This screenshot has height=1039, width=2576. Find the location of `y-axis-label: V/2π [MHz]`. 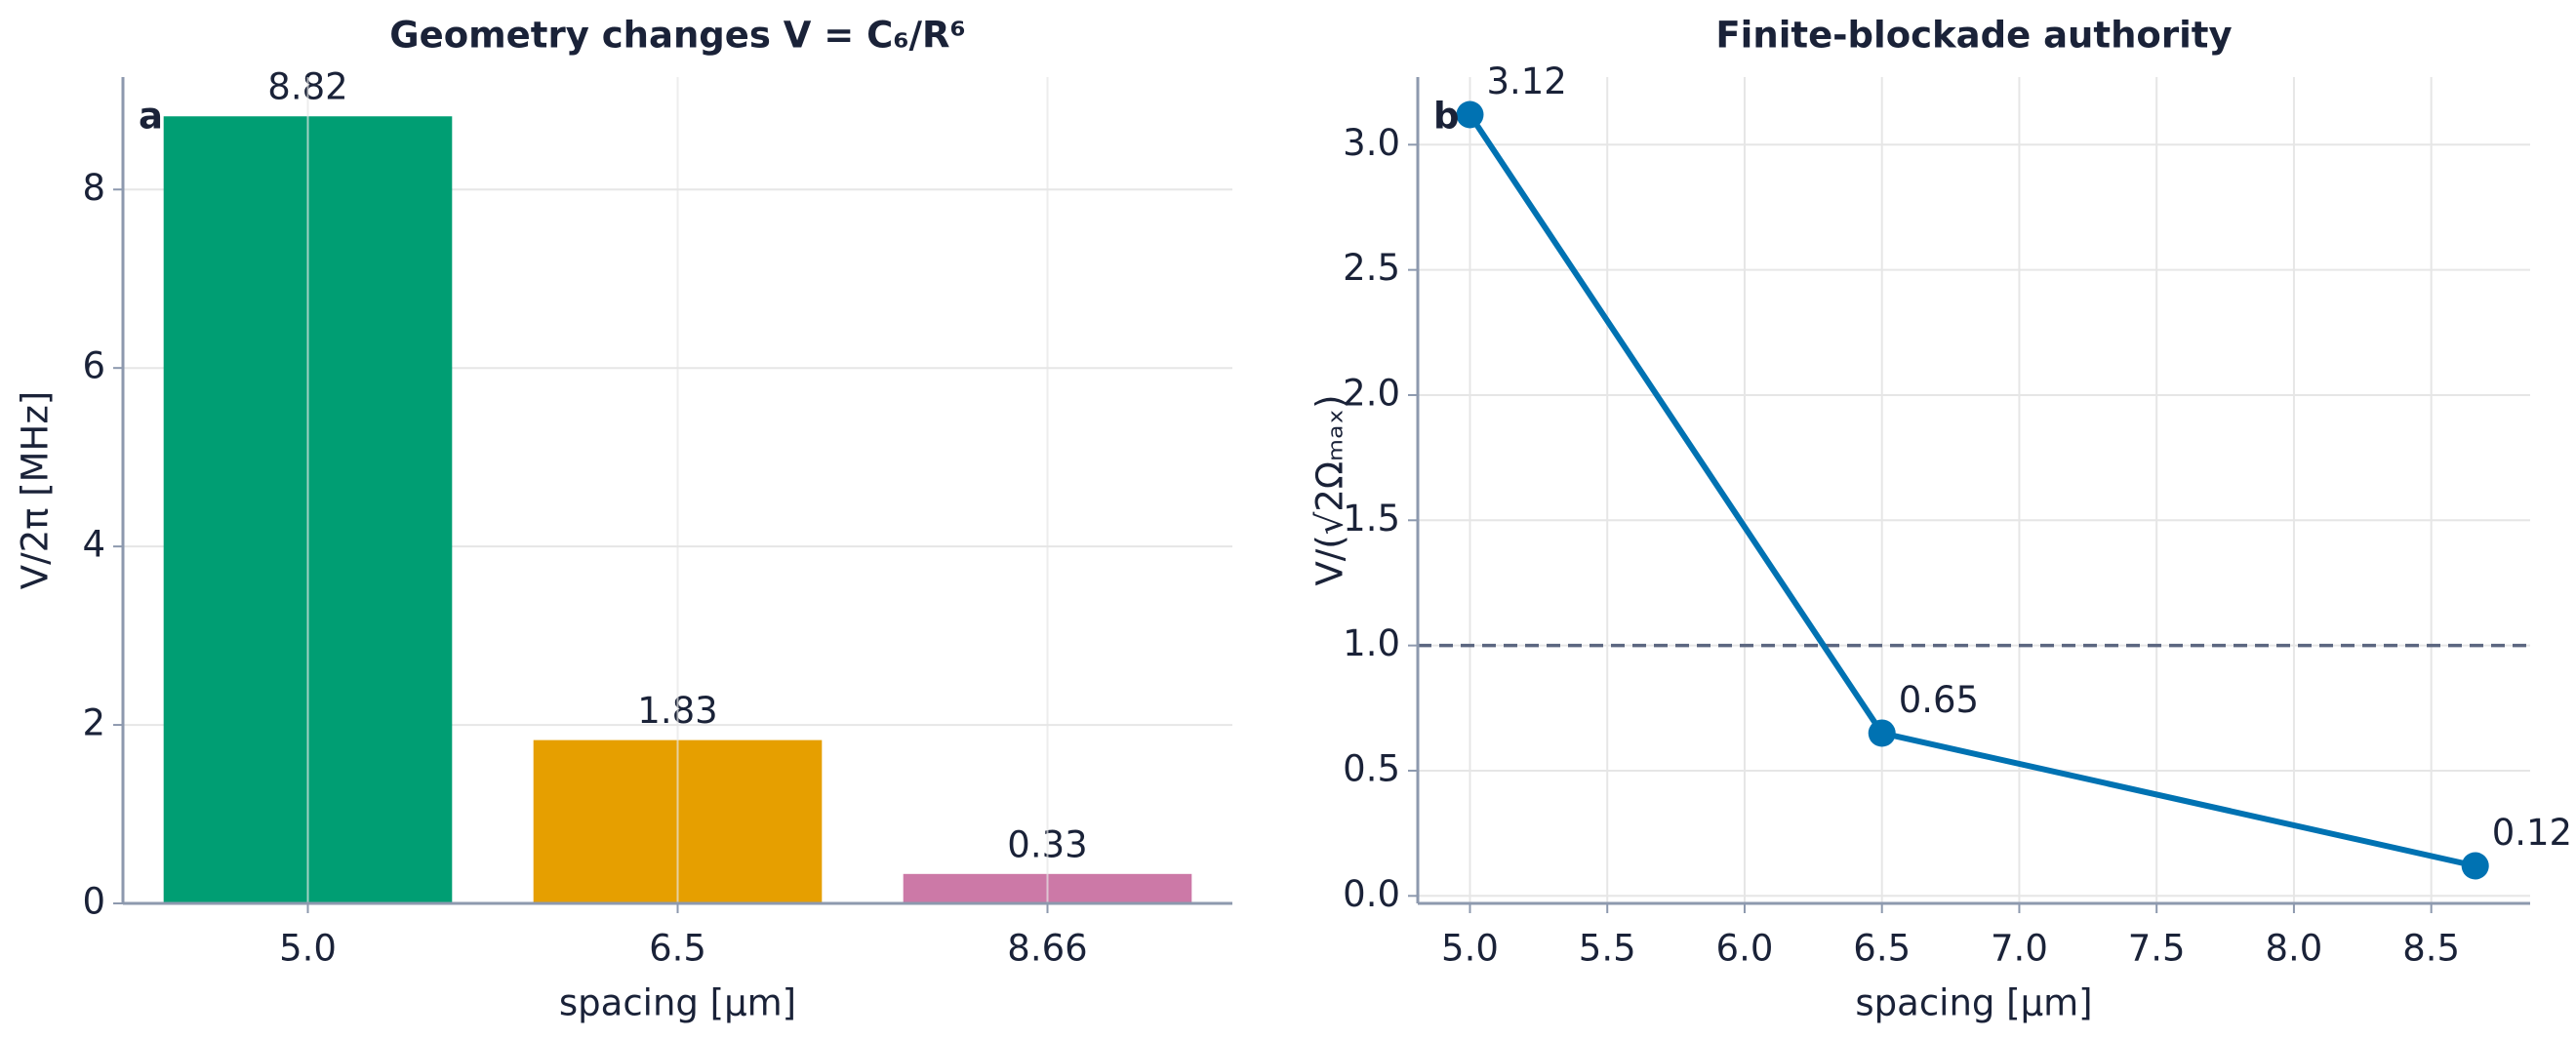

y-axis-label: V/2π [MHz] is located at coordinates (36, 490).